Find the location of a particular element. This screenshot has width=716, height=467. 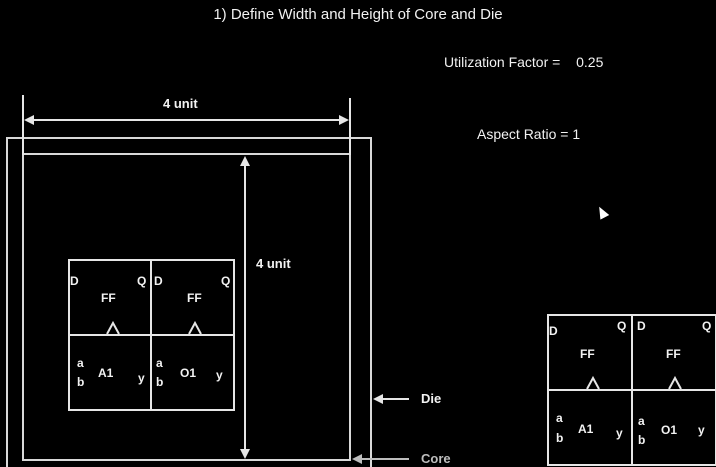

utilization-factor-value: 0.25 is located at coordinates (590, 62).